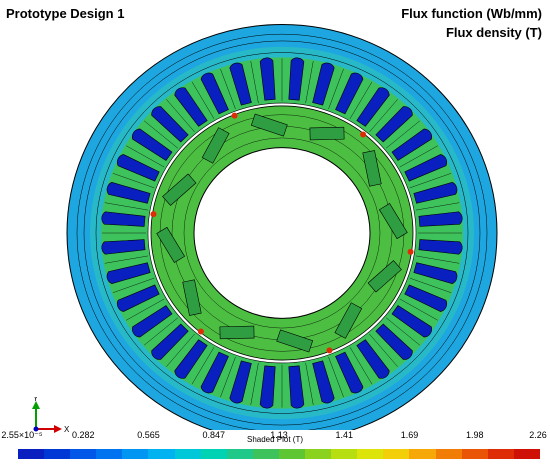  I want to click on shaft-bore, so click(282, 233).